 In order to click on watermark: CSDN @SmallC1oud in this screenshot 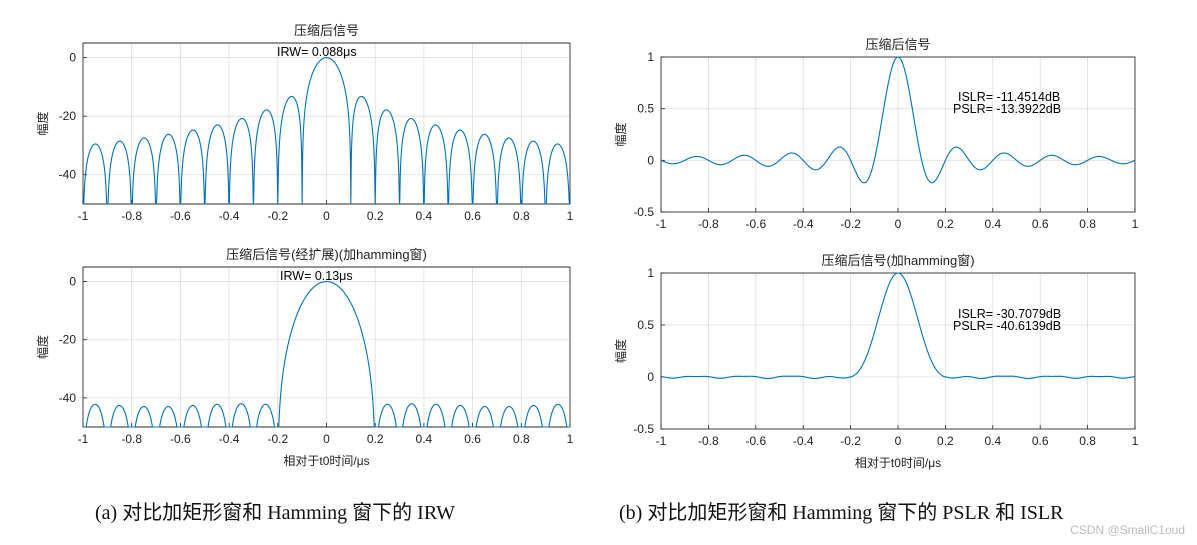, I will do `click(1127, 530)`.